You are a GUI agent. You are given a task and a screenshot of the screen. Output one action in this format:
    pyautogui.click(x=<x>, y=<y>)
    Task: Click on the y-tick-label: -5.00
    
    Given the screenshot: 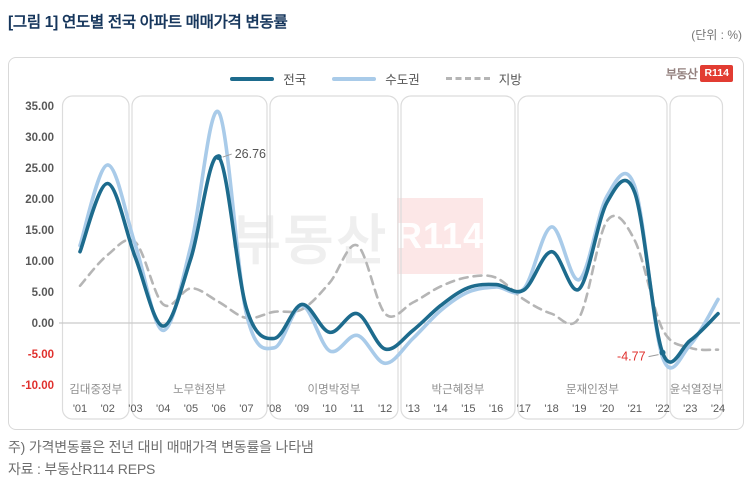 What is the action you would take?
    pyautogui.click(x=41, y=355)
    